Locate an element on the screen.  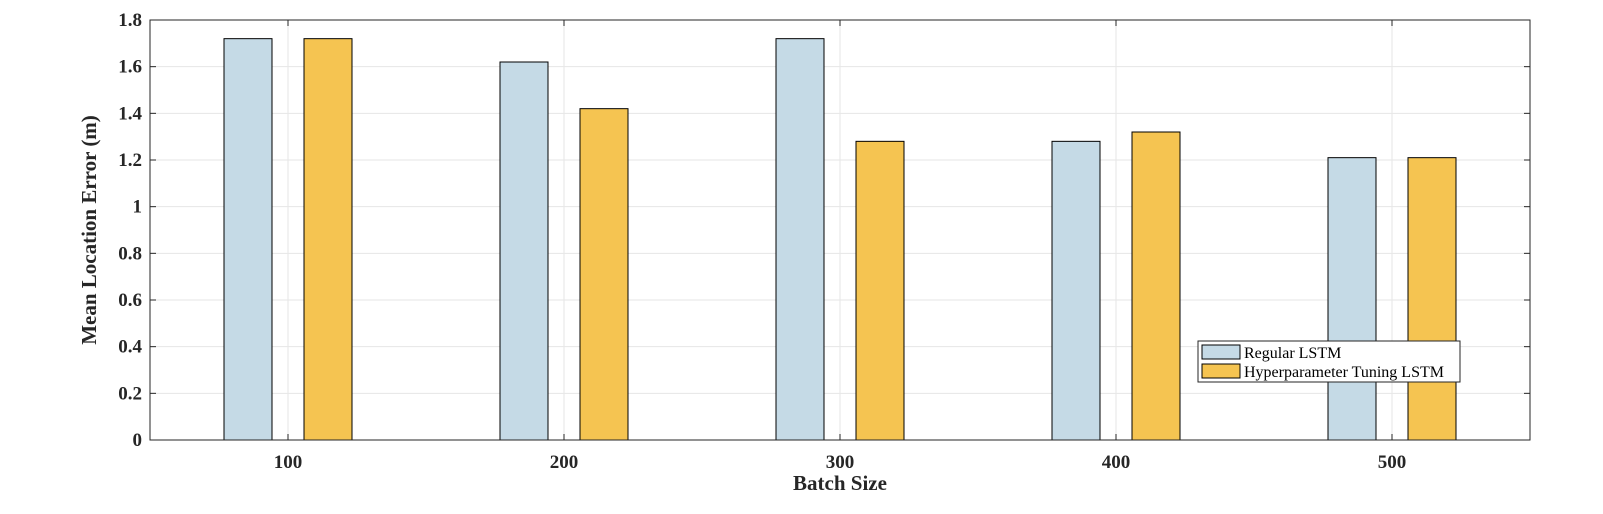
y-tick-label: 0.2 is located at coordinates (130, 393).